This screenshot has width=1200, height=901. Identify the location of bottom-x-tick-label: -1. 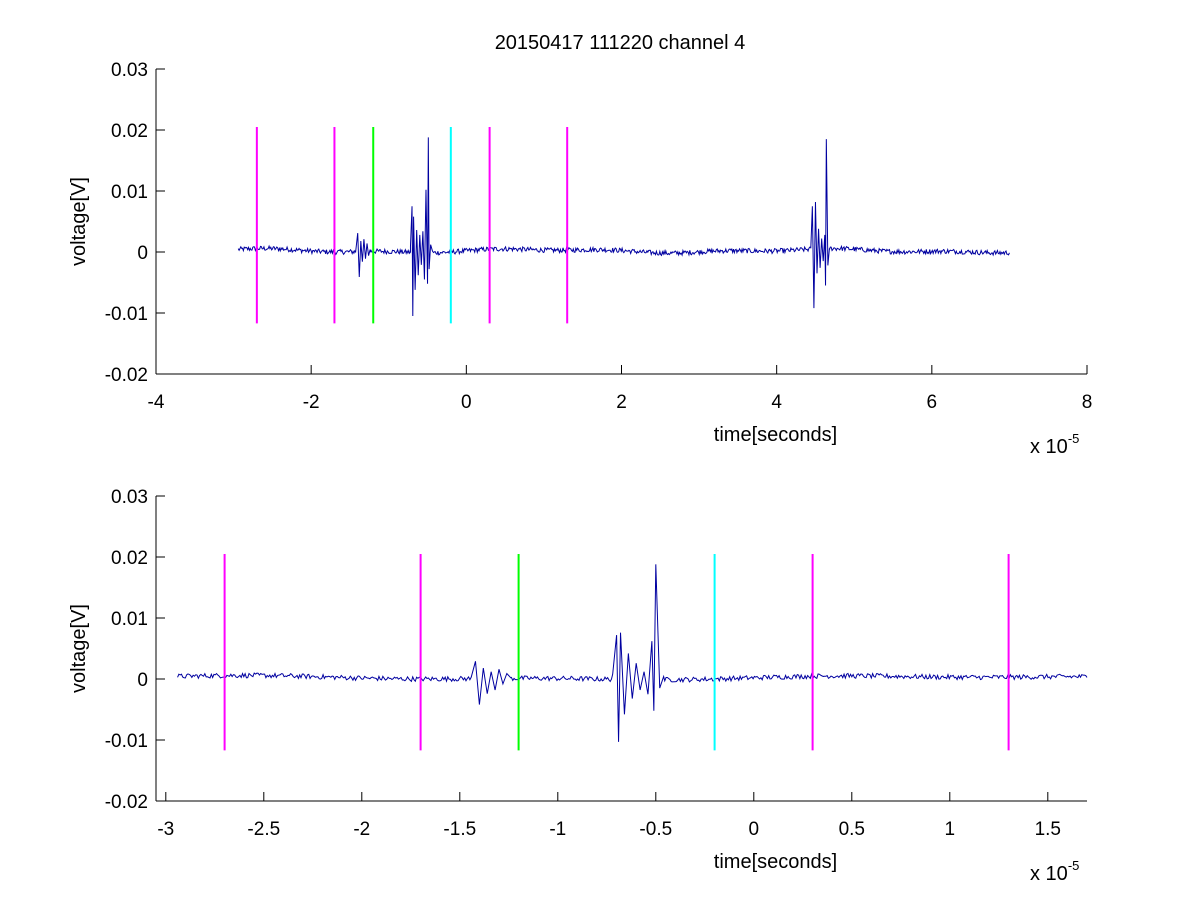
(557, 829).